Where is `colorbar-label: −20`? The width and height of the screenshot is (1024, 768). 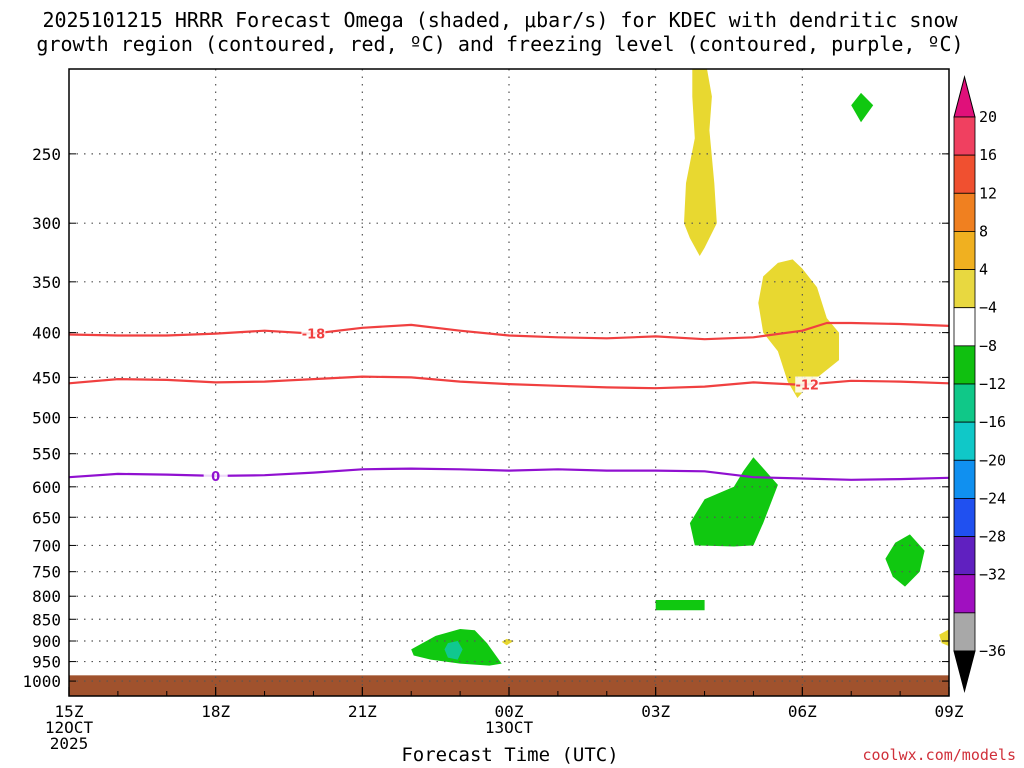 colorbar-label: −20 is located at coordinates (992, 460).